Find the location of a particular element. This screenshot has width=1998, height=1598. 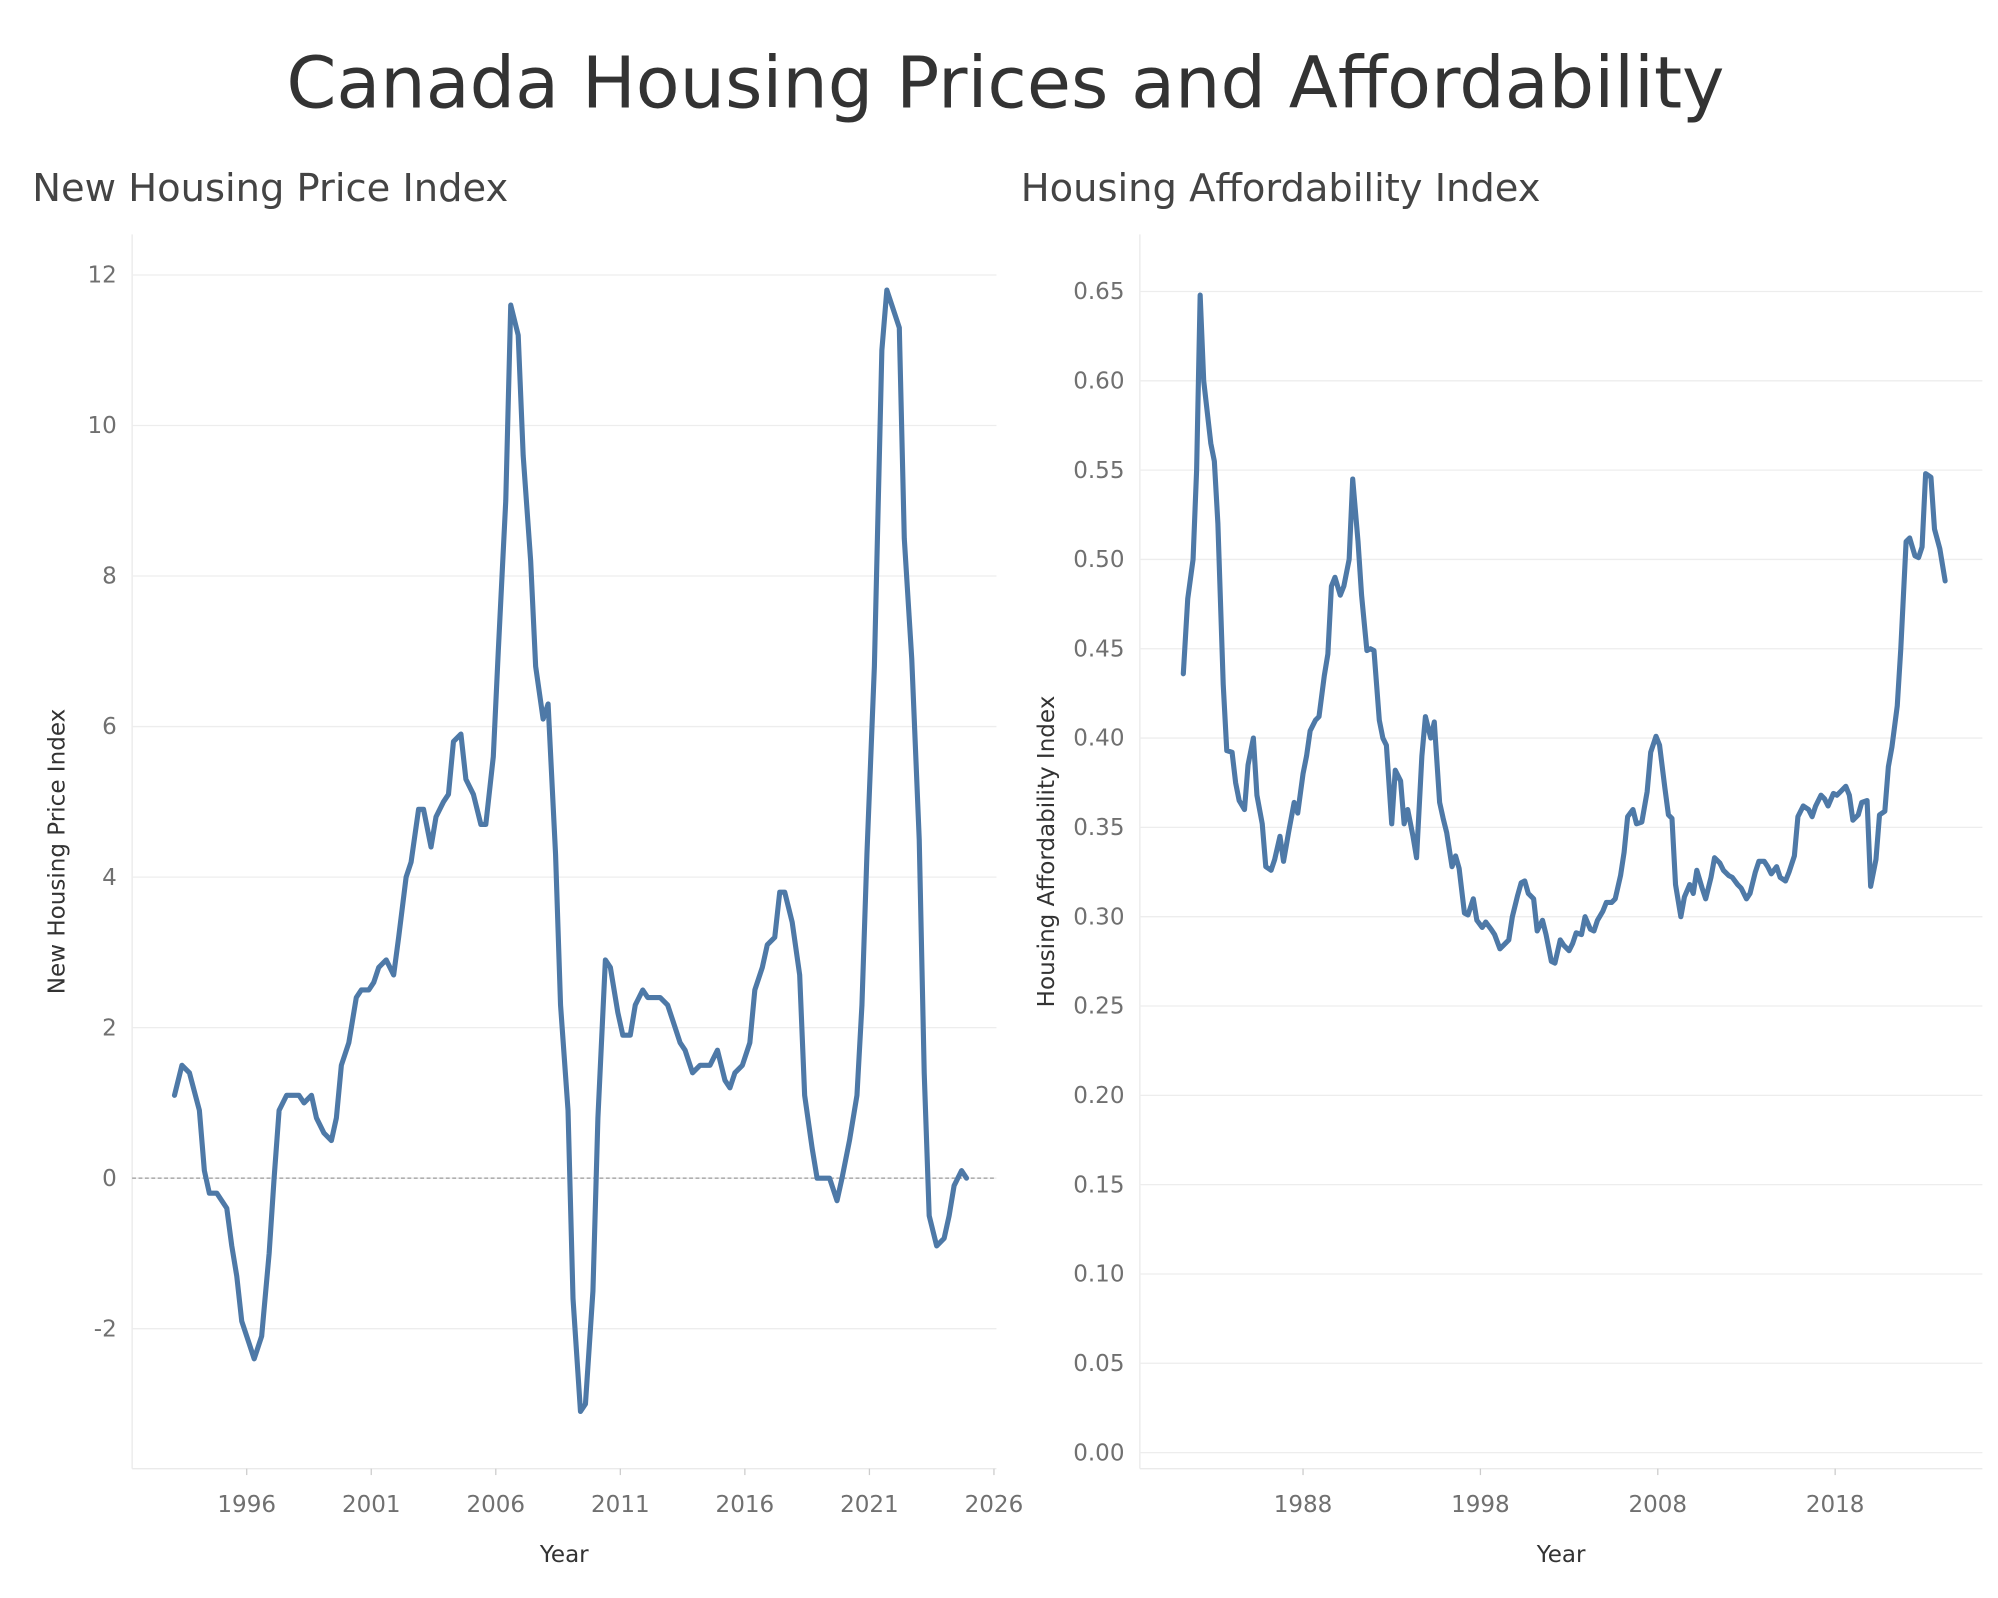

x-tick-label: 2018 is located at coordinates (1835, 1505).